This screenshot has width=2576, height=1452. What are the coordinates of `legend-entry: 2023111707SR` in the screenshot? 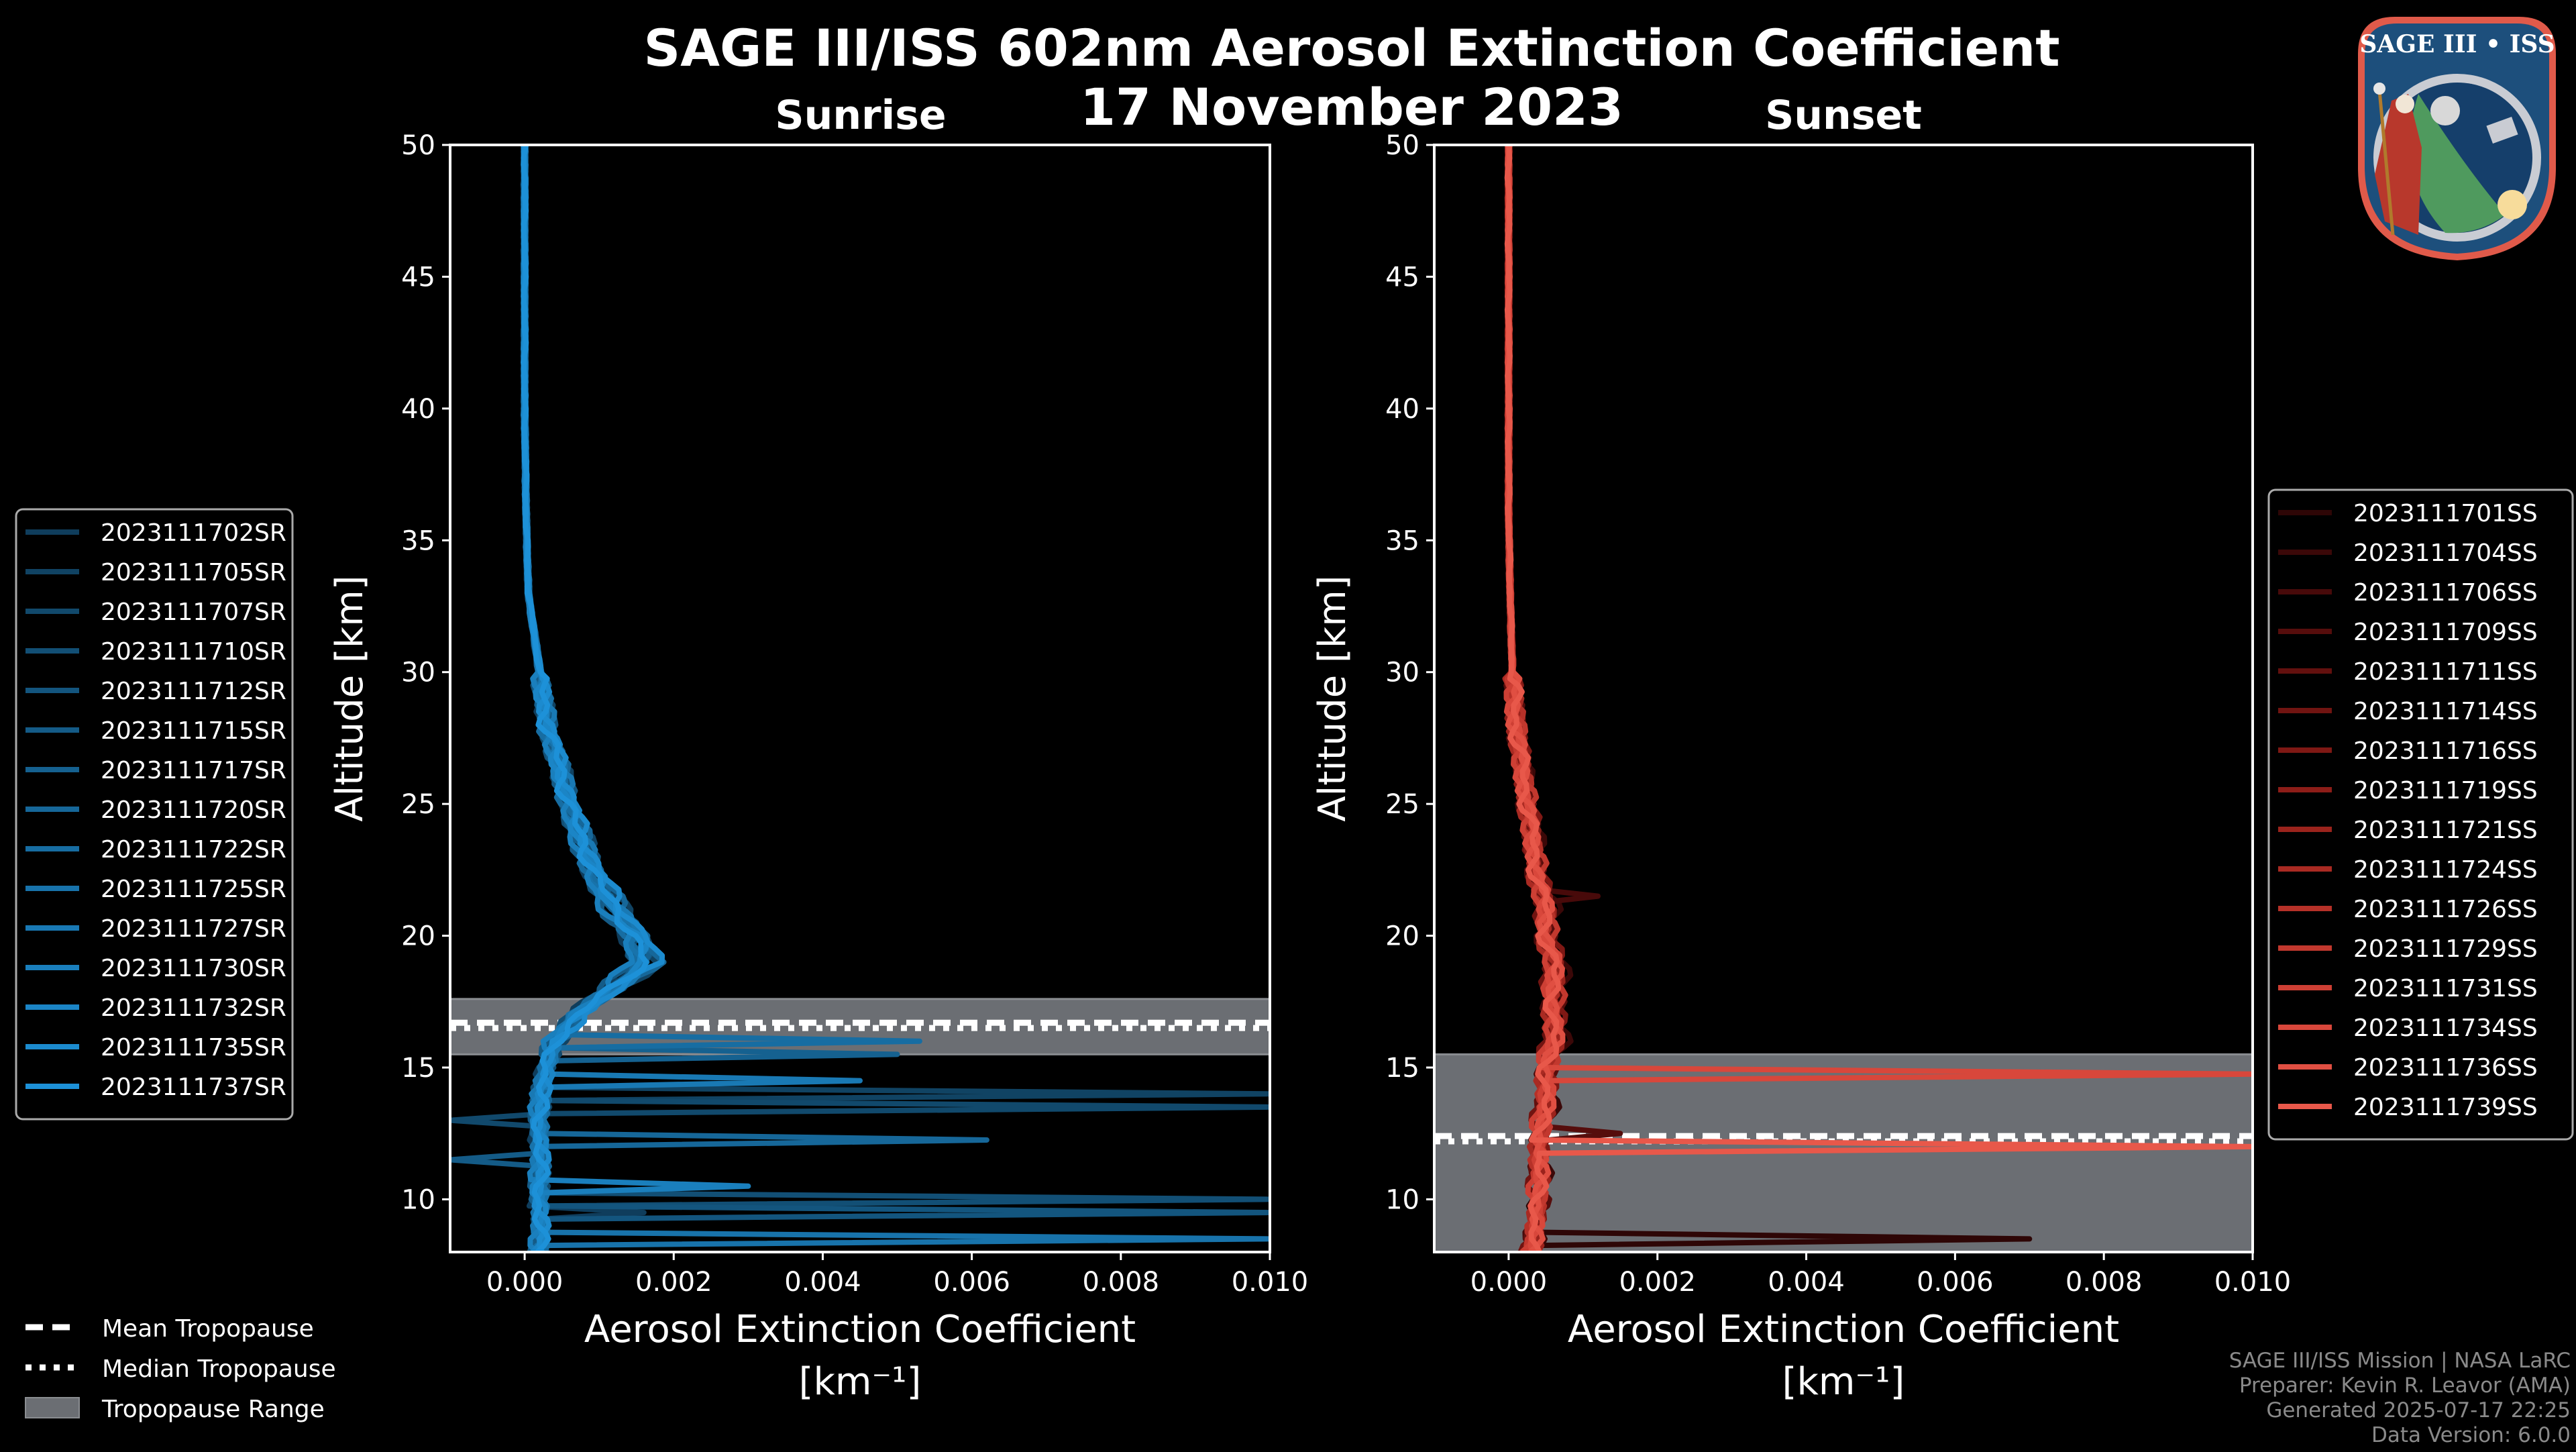 It's located at (193, 613).